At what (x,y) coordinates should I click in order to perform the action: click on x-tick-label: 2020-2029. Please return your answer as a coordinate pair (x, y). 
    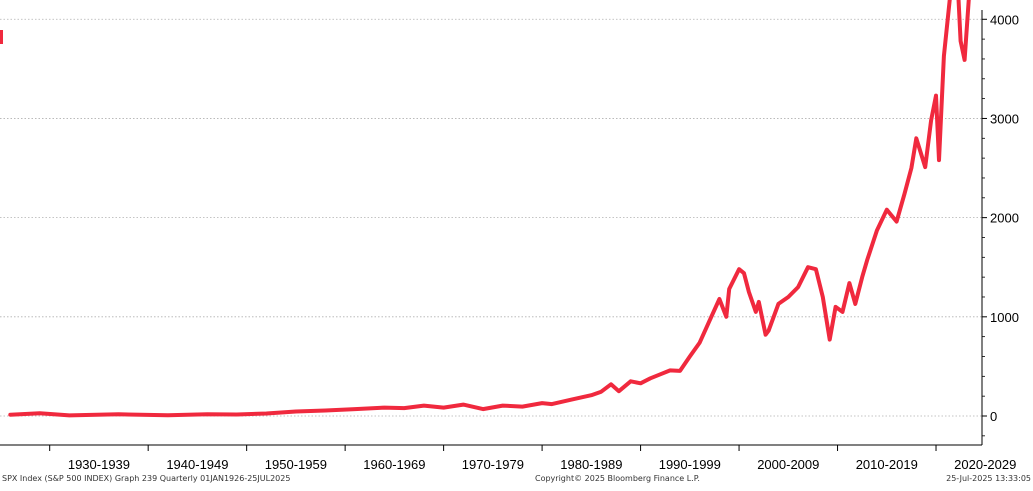
    Looking at the image, I should click on (985, 464).